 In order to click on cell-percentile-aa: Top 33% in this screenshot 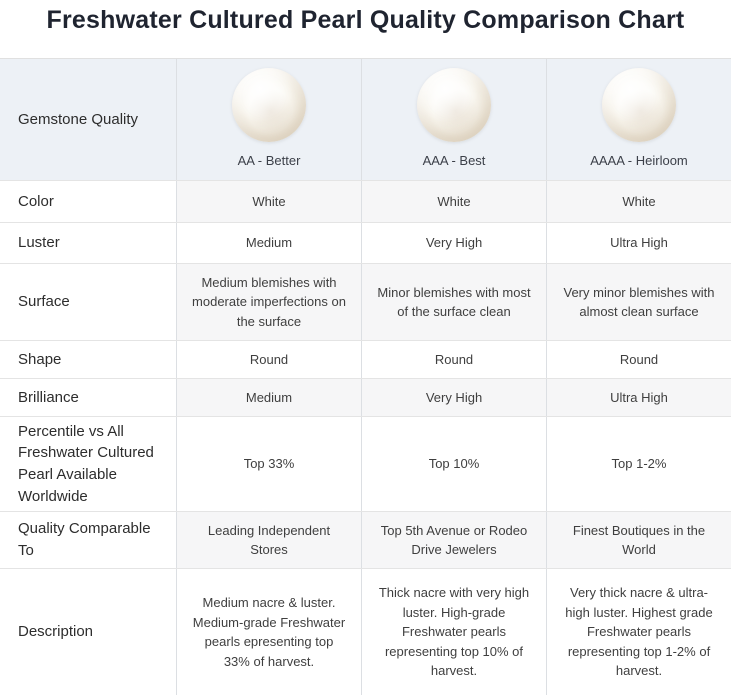, I will do `click(268, 464)`.